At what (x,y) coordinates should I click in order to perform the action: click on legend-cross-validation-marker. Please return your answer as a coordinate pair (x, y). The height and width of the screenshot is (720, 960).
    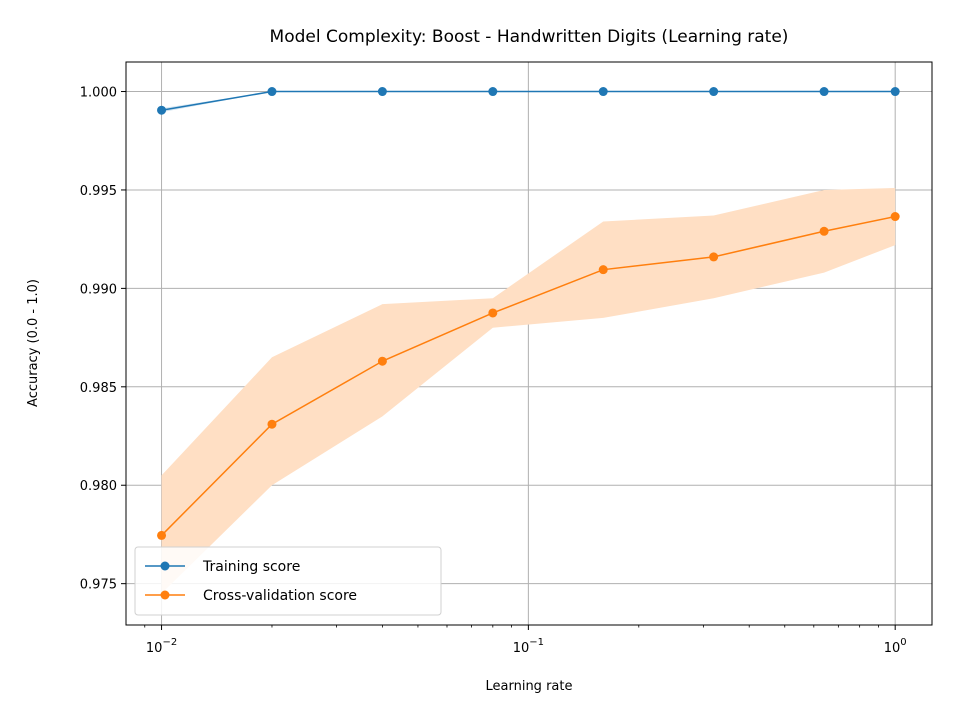
    Looking at the image, I should click on (165, 595).